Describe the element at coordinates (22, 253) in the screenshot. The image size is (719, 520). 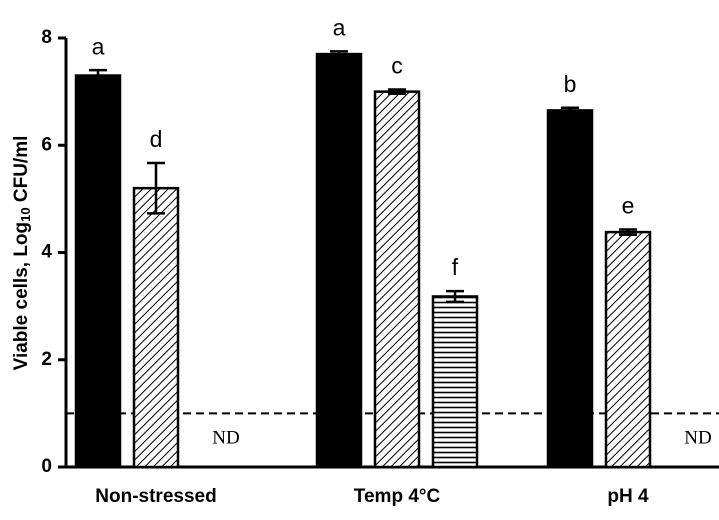
I see `y-axis-label: Viable cells, Log10 CFU/ml` at that location.